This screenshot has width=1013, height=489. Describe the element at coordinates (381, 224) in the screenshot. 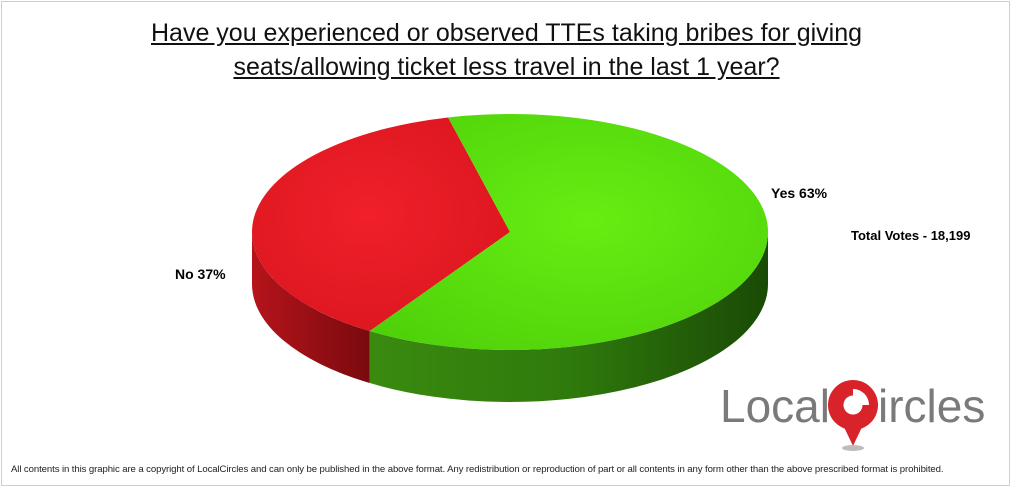

I see `pie-slice-no` at that location.